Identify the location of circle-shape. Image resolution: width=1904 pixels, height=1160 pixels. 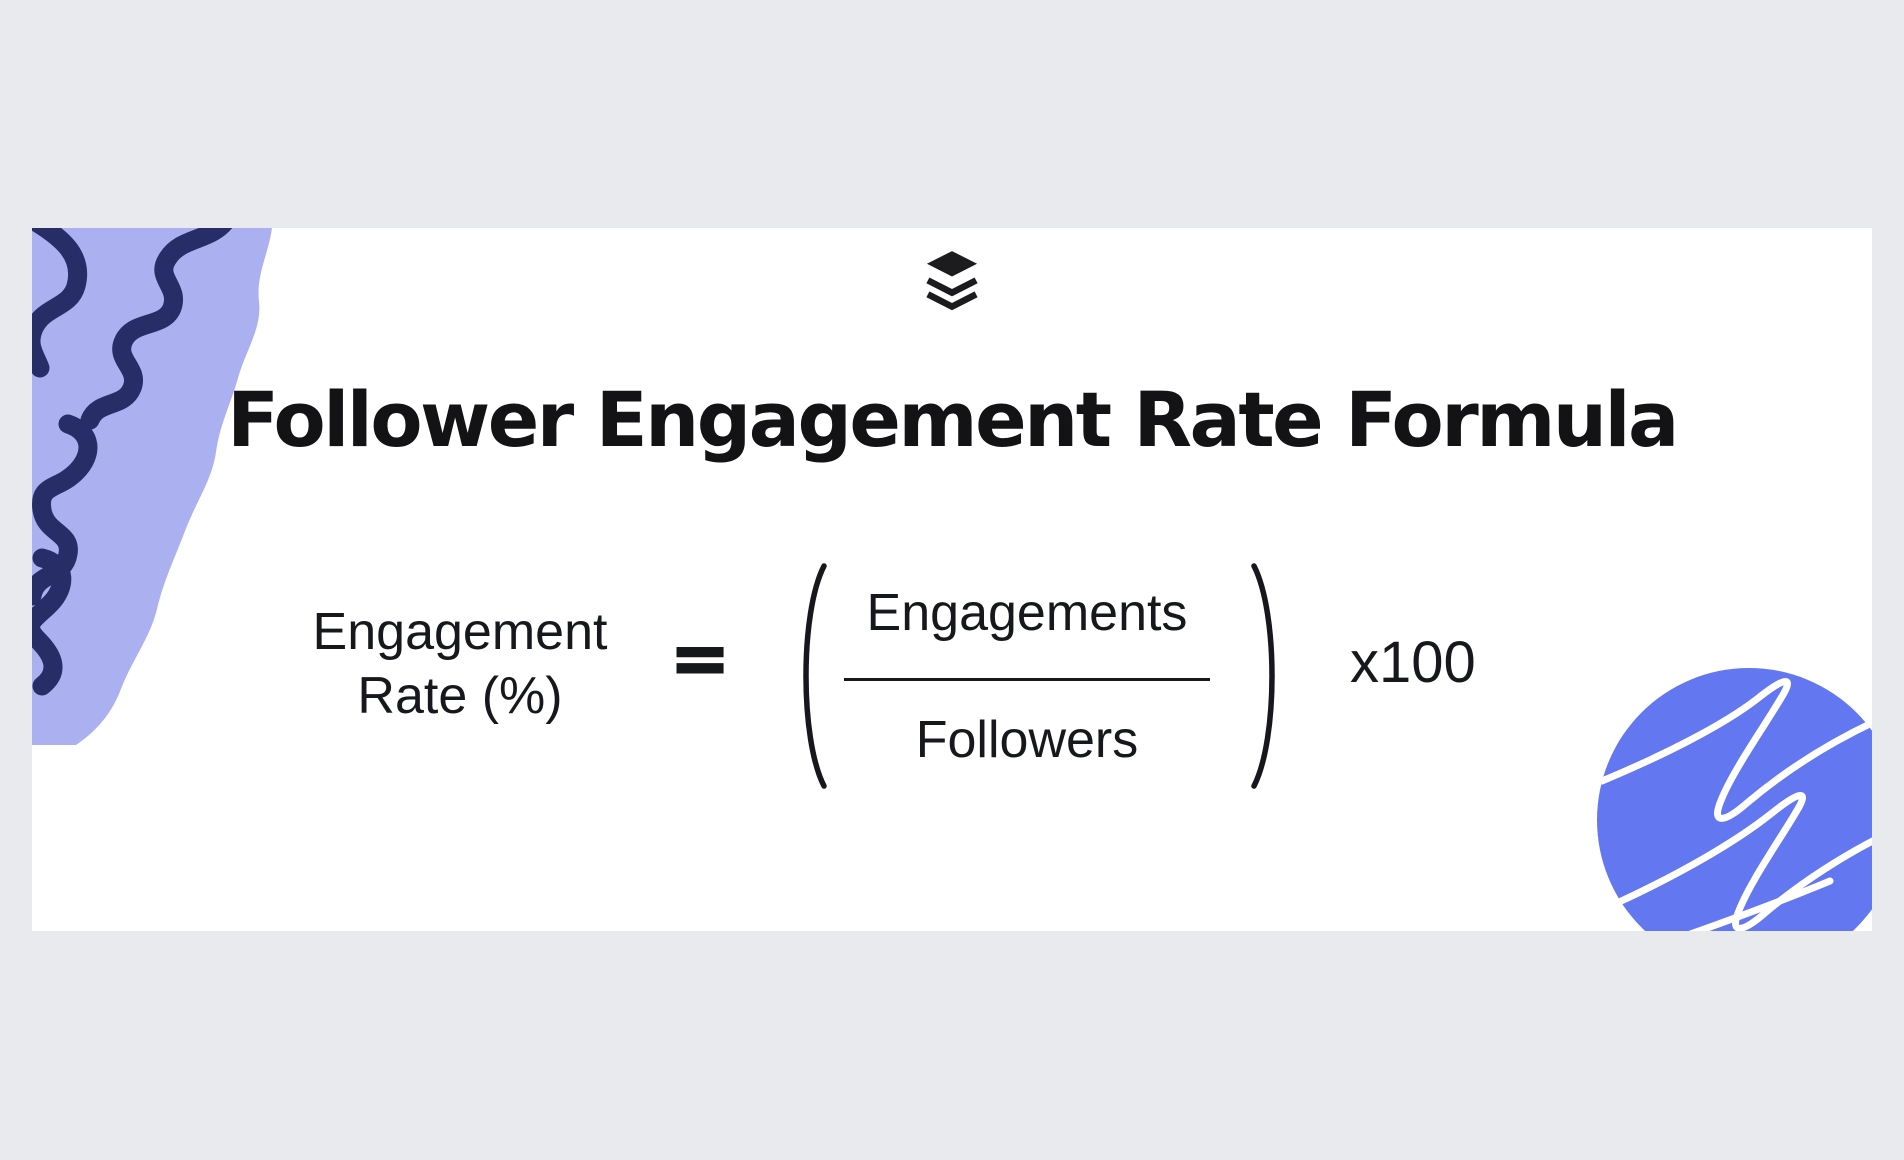
(1734, 799).